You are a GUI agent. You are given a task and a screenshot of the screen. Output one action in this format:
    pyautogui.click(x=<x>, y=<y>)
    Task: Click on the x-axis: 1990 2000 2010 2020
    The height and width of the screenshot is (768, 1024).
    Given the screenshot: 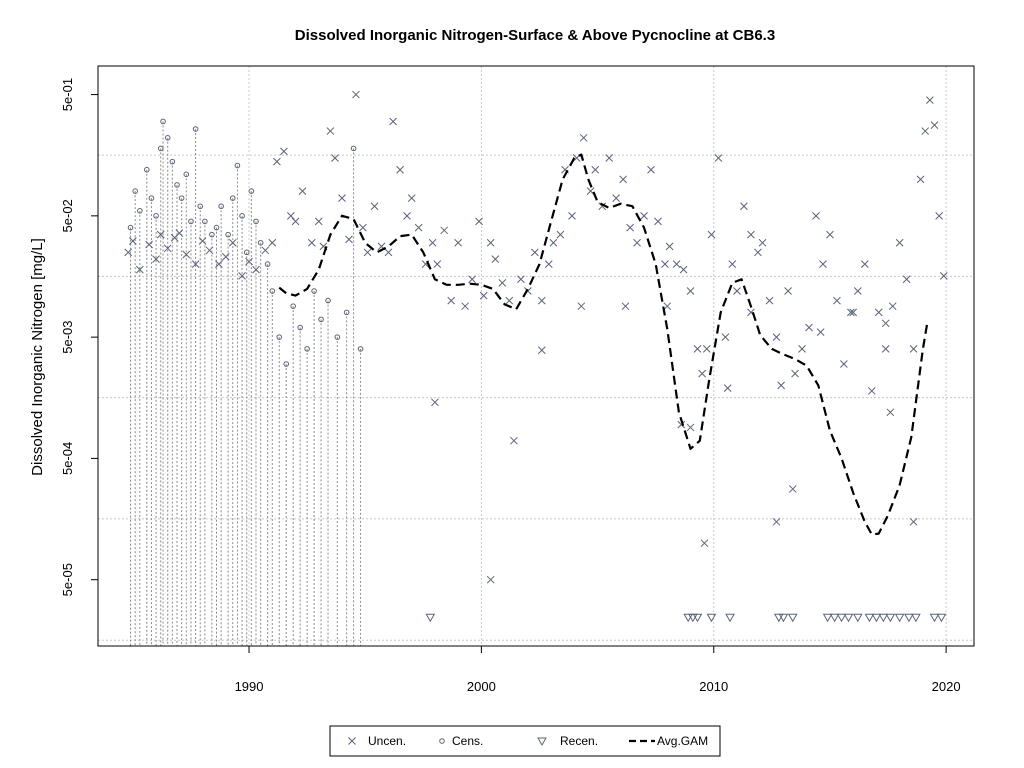 What is the action you would take?
    pyautogui.click(x=598, y=669)
    